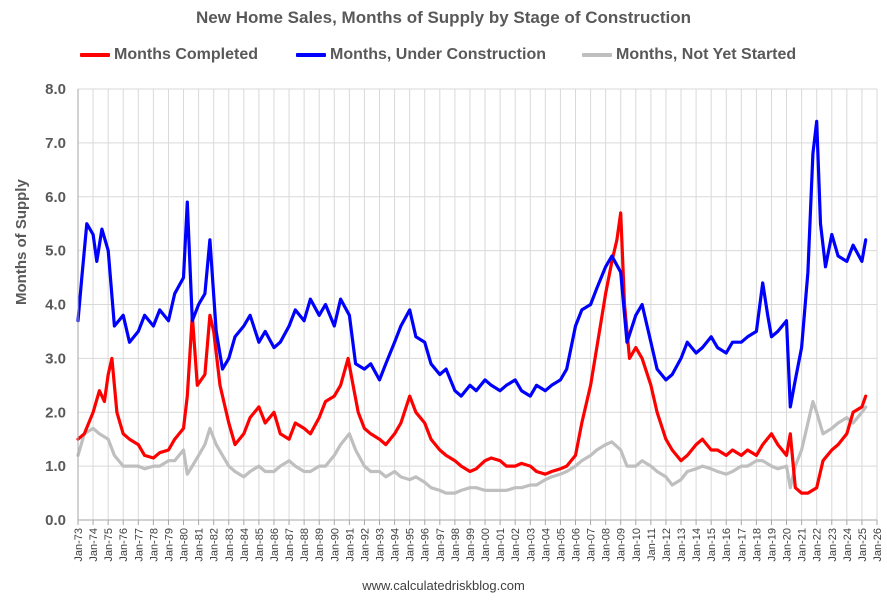  I want to click on x-tick-label: Jan-01, so click(501, 545).